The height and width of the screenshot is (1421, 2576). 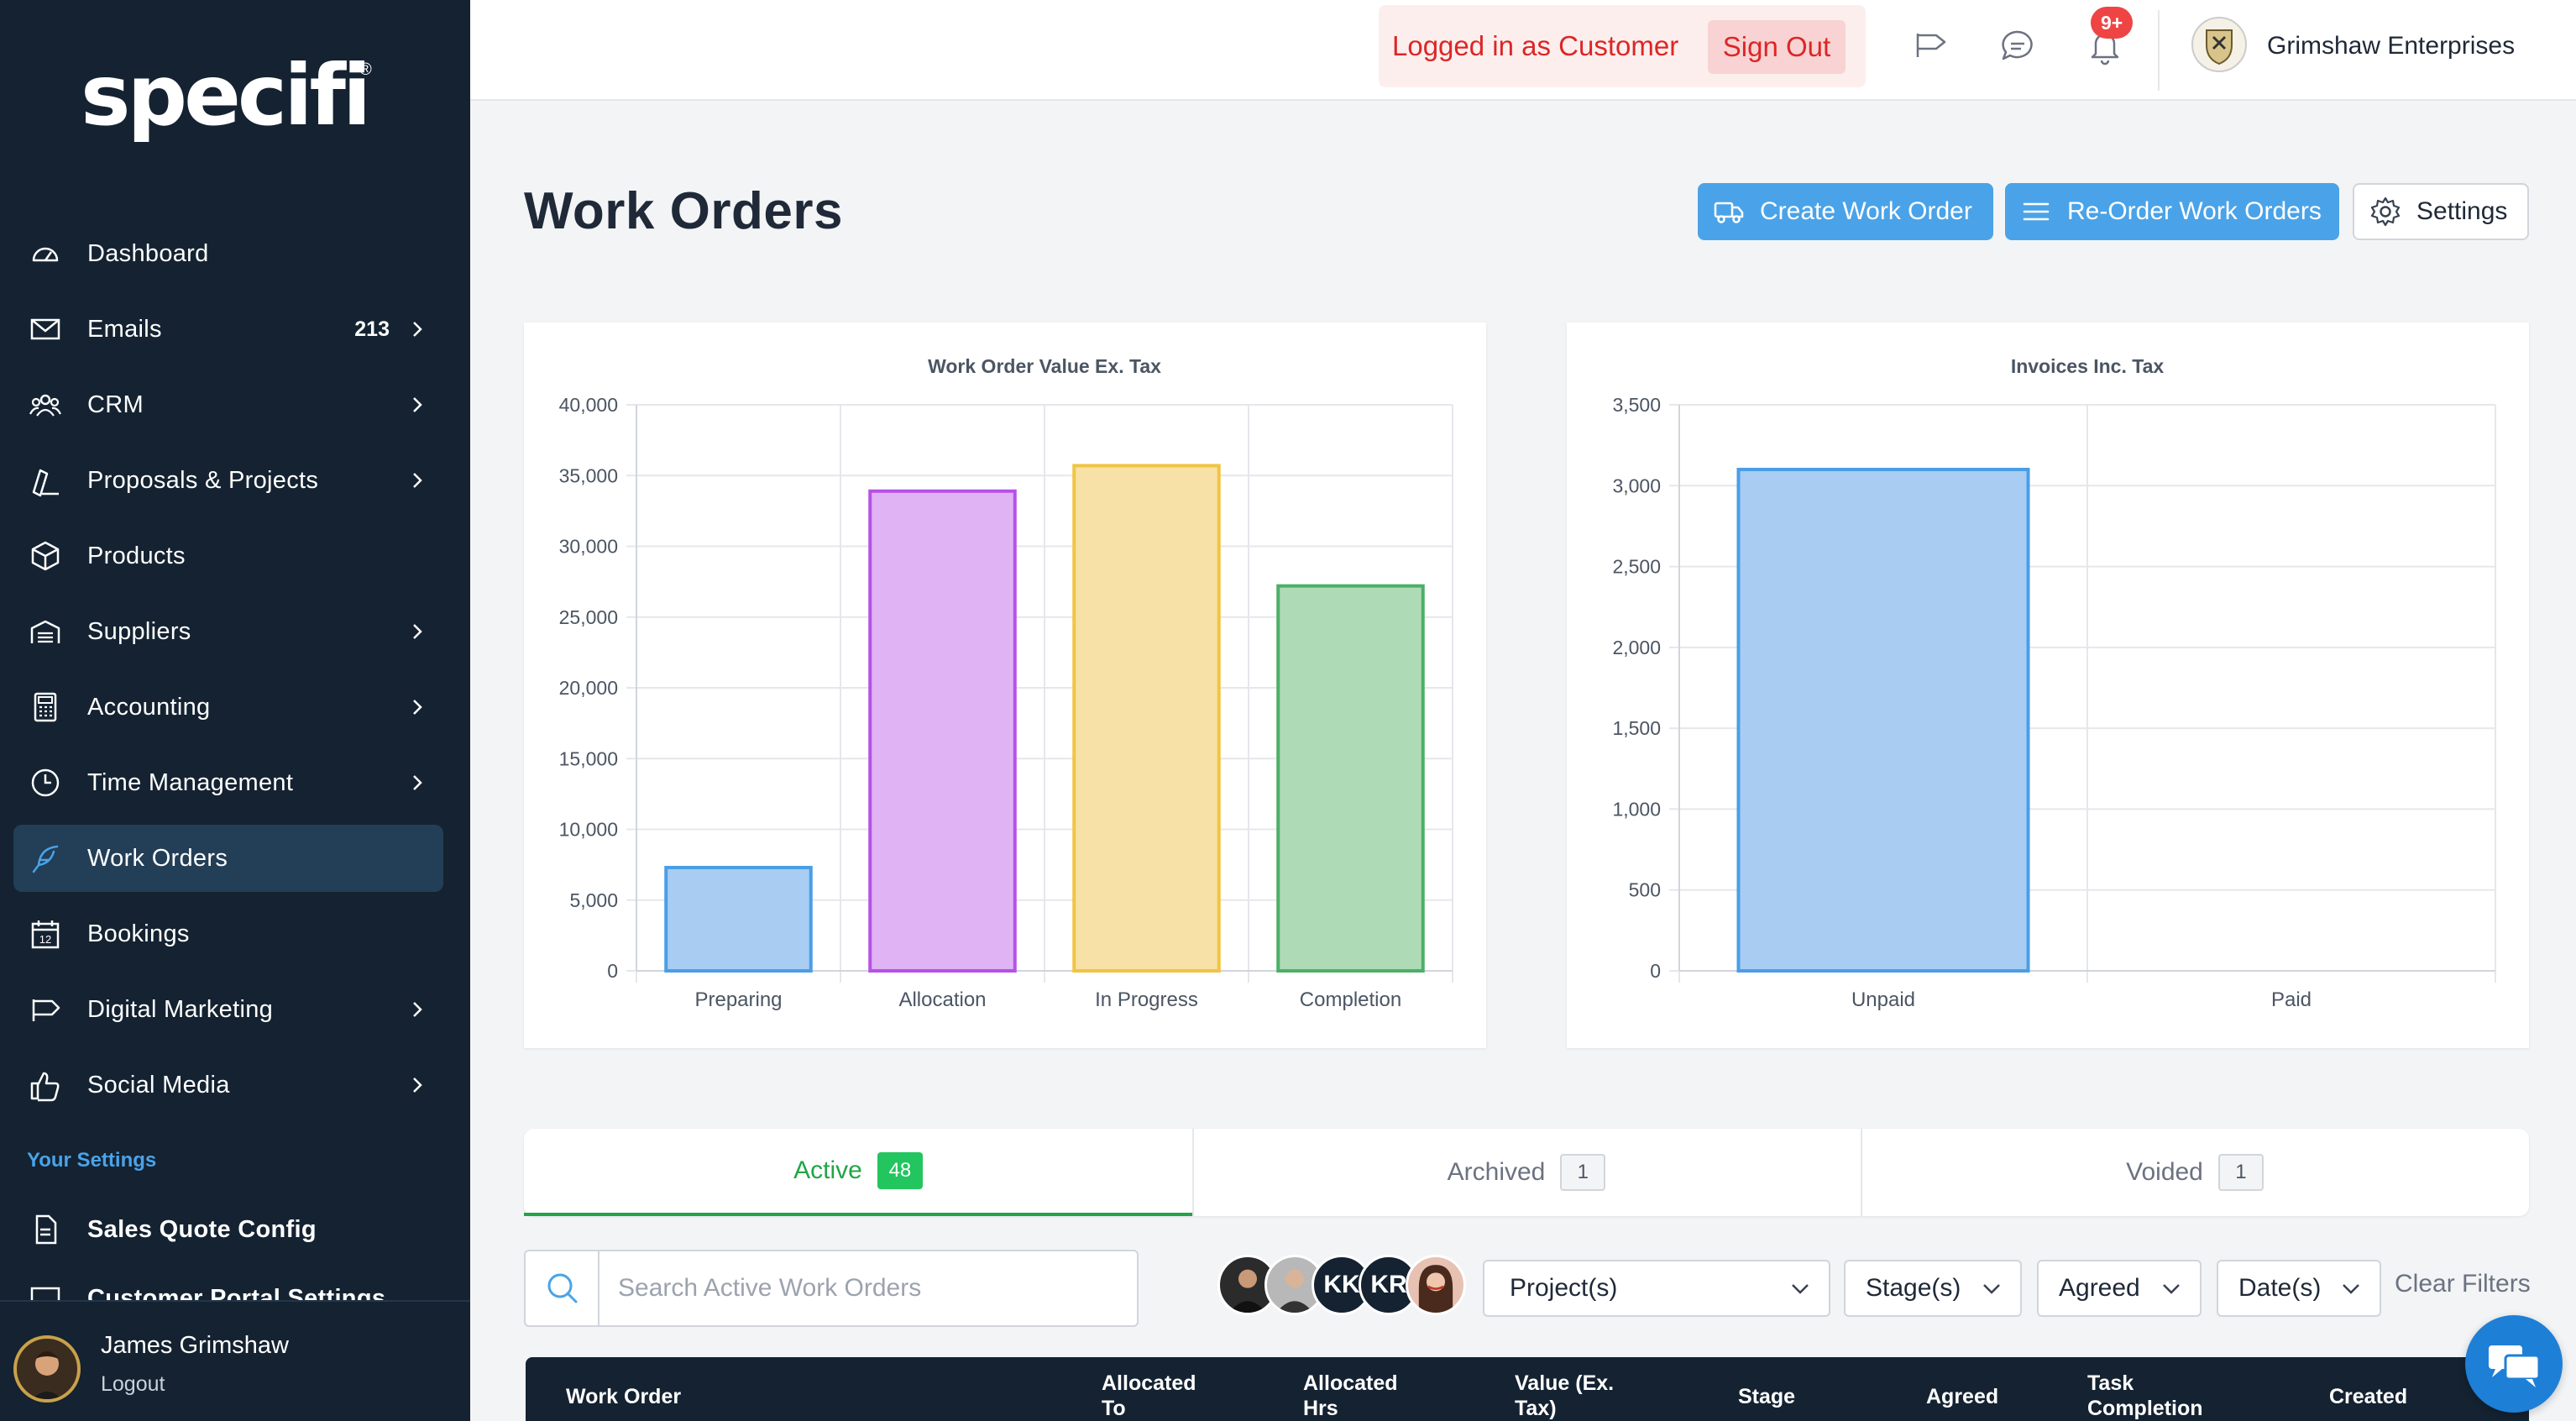 I want to click on settings-label: Settings, so click(x=2462, y=211).